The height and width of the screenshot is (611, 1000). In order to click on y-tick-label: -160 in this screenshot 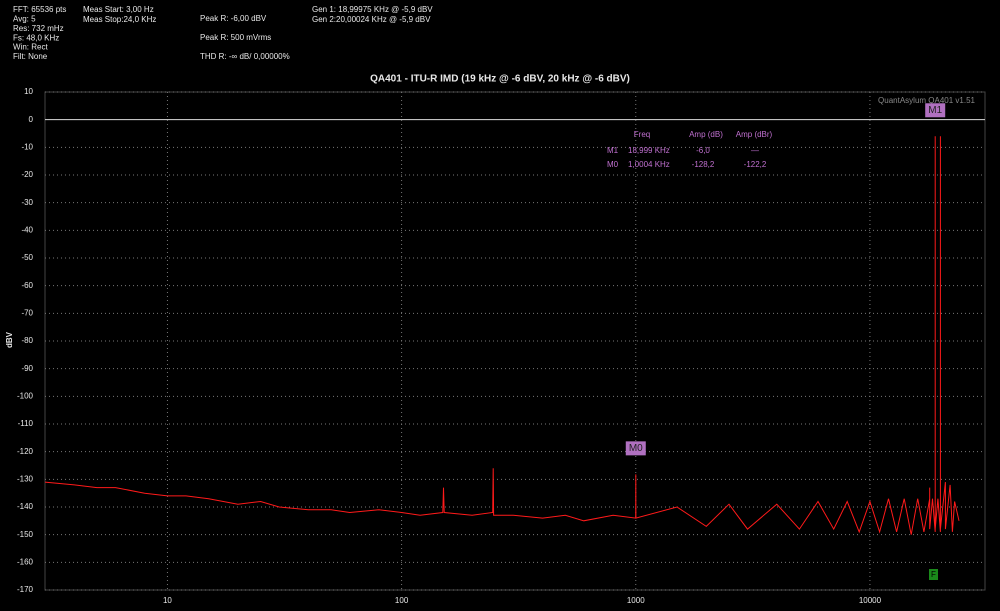, I will do `click(25, 561)`.